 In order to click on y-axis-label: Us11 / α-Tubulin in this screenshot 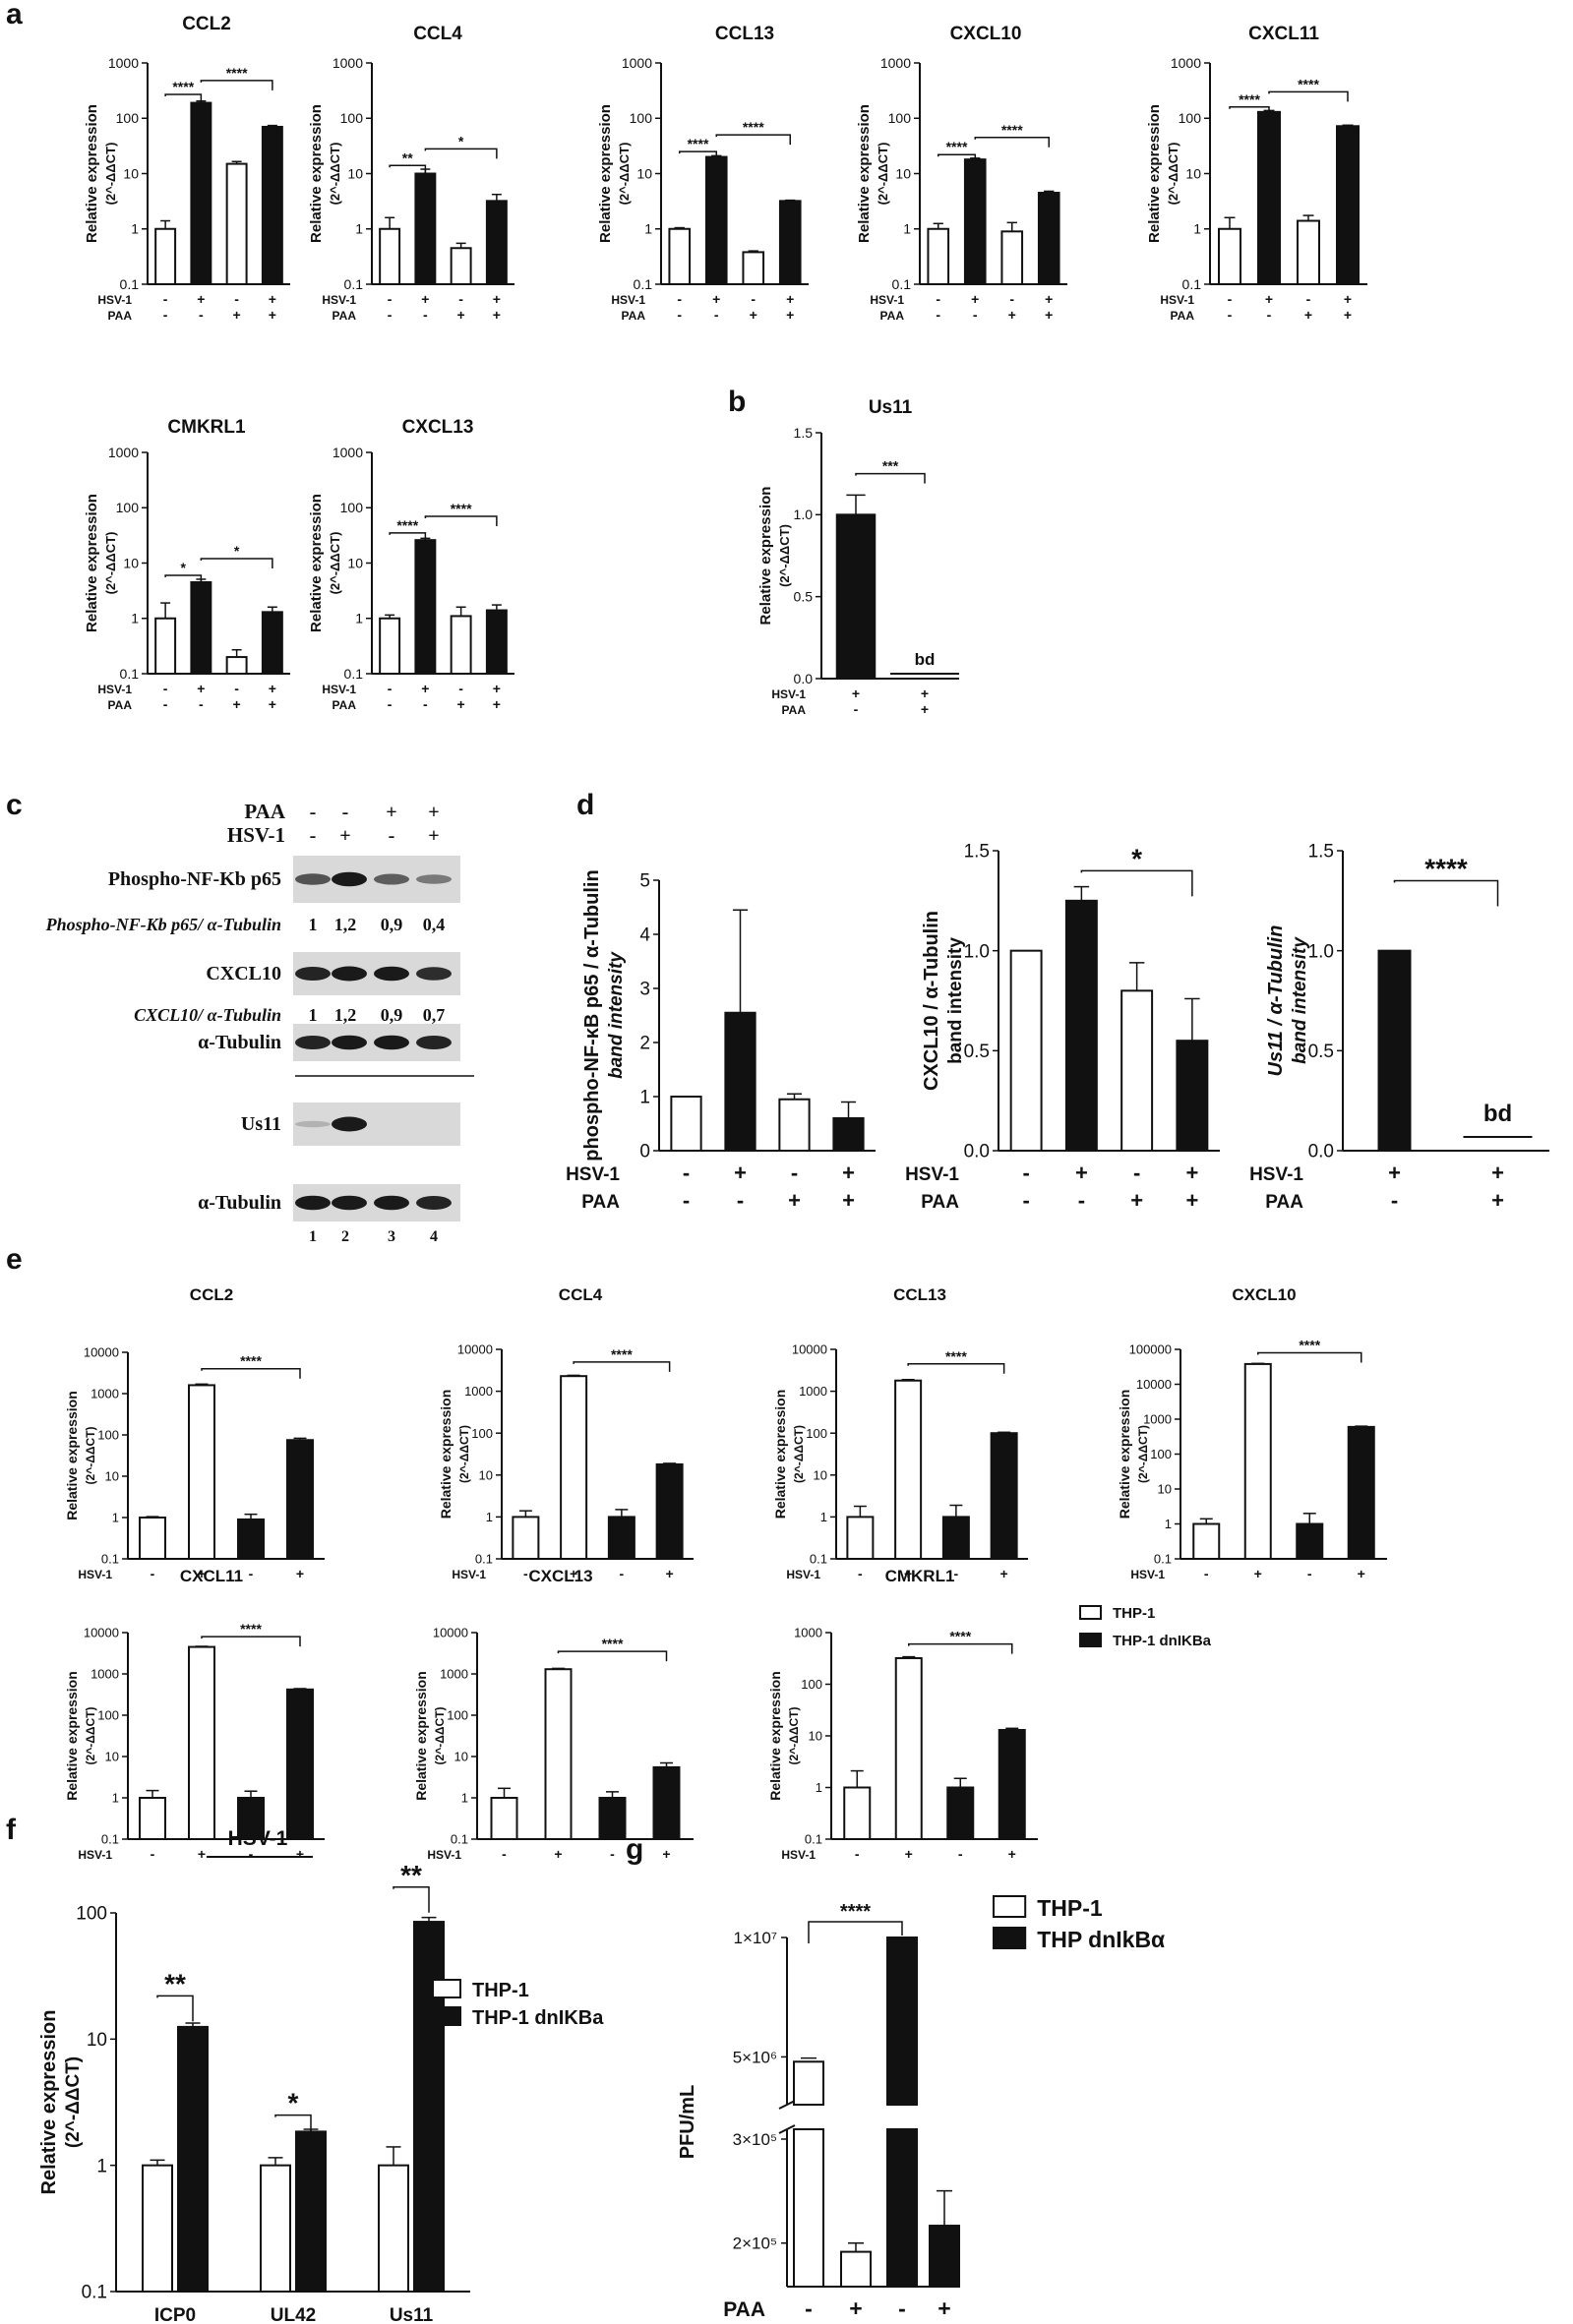, I will do `click(1276, 1001)`.